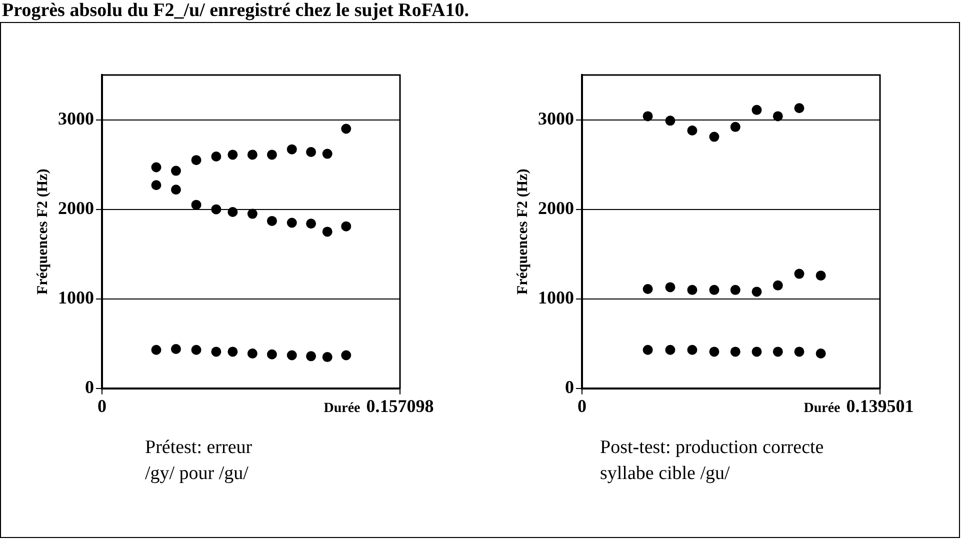 Image resolution: width=968 pixels, height=544 pixels. What do you see at coordinates (198, 461) in the screenshot?
I see `text: Prétest: erreur /gy/ pour /gu/` at bounding box center [198, 461].